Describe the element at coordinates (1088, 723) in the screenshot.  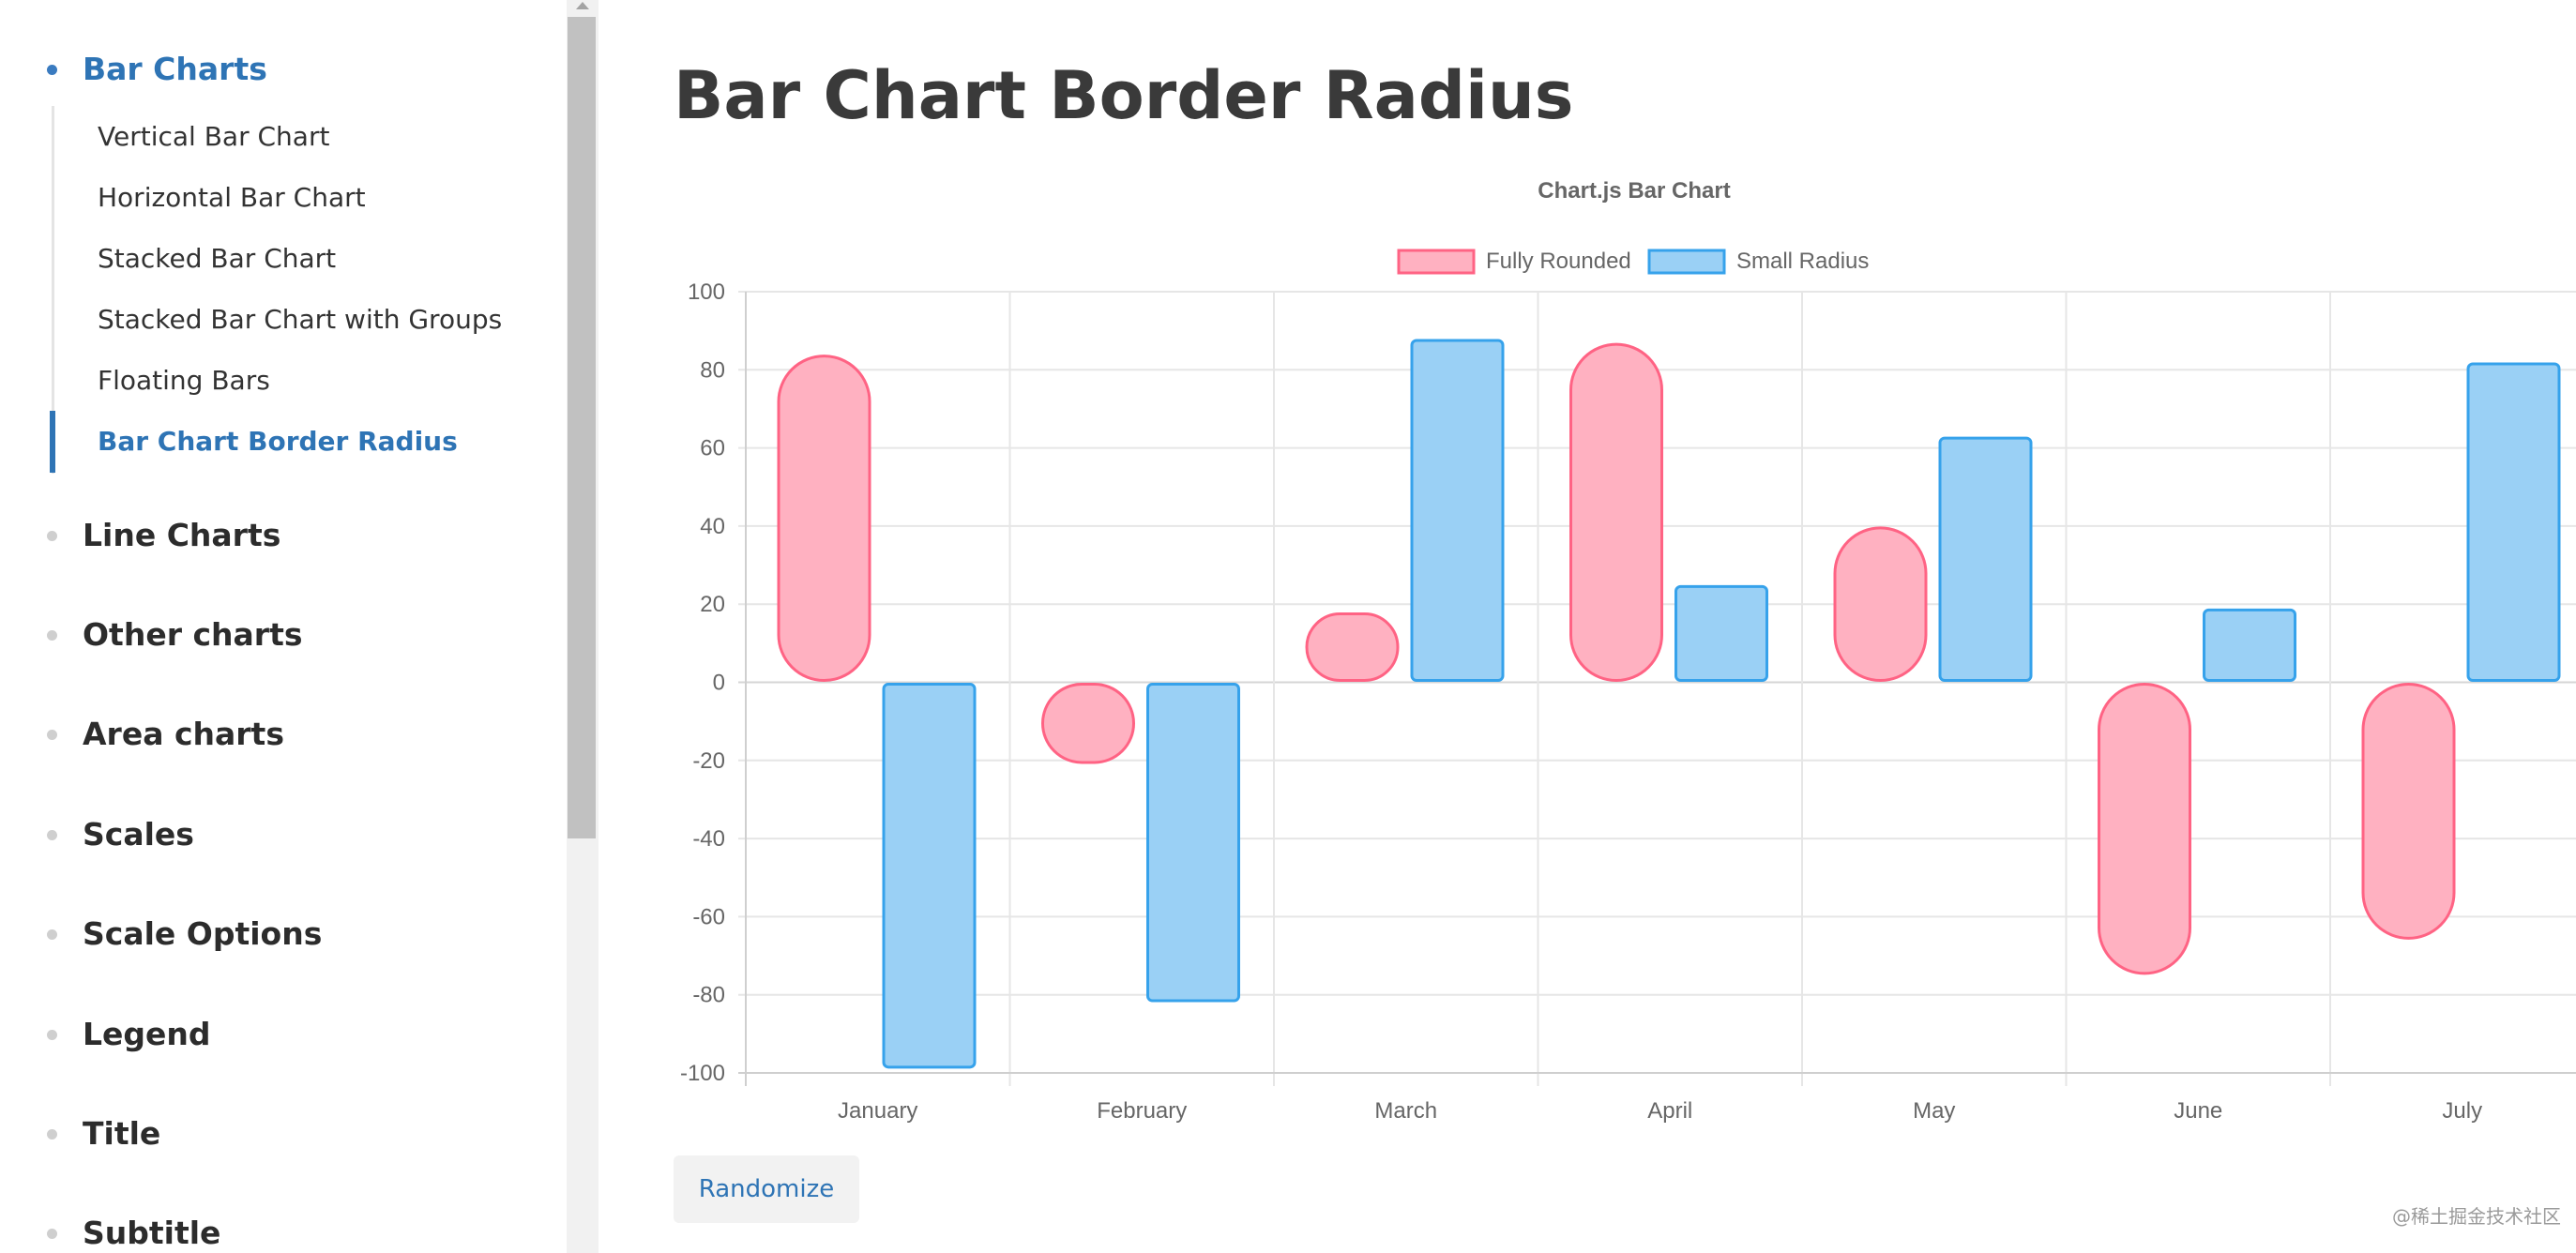
I see `bar-fully-rounded-february` at that location.